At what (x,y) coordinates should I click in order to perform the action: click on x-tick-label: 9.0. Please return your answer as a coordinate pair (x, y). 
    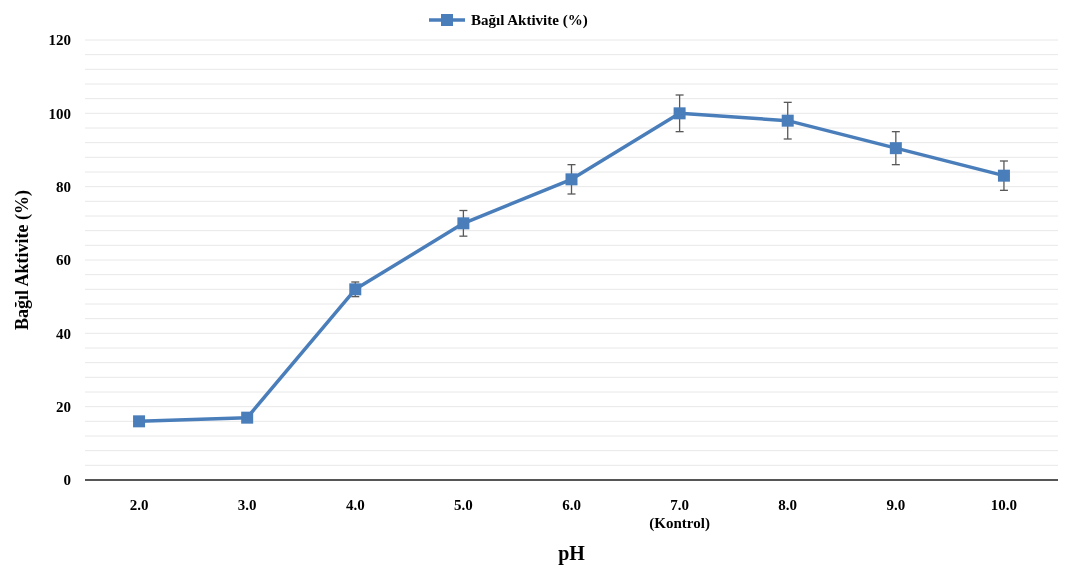
    Looking at the image, I should click on (896, 505).